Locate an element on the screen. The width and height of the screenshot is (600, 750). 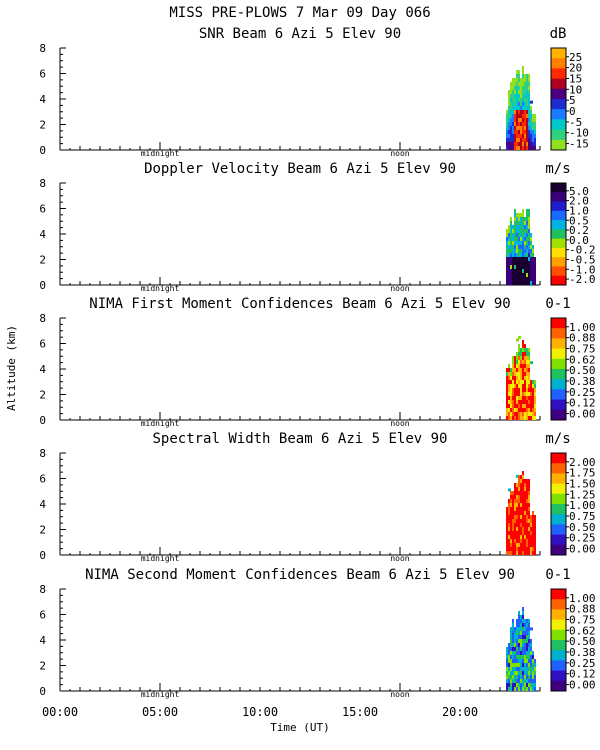
colorbar: 1.000.880.750.620.500.380.250.120.00 is located at coordinates (573, 640).